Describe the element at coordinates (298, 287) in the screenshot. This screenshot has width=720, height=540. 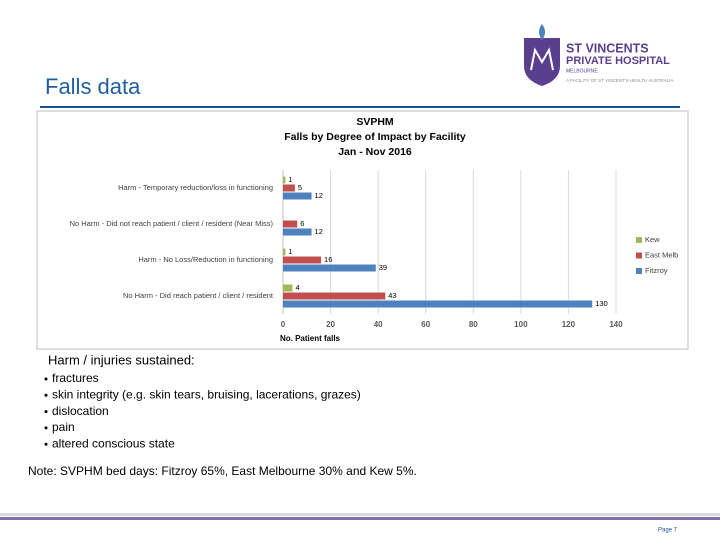
I see `data-label: 4` at that location.